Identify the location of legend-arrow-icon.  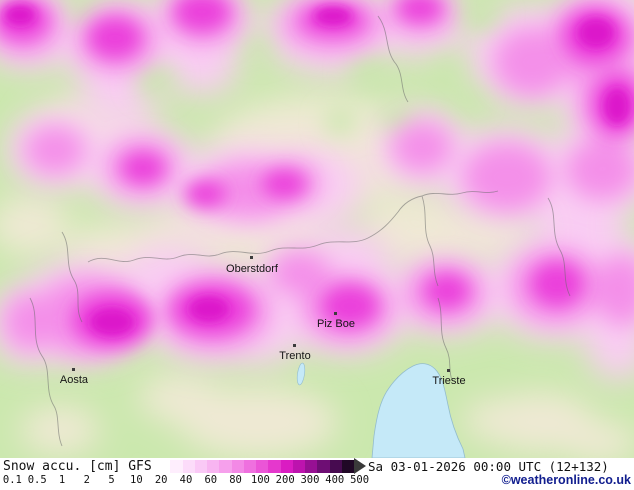
(360, 466).